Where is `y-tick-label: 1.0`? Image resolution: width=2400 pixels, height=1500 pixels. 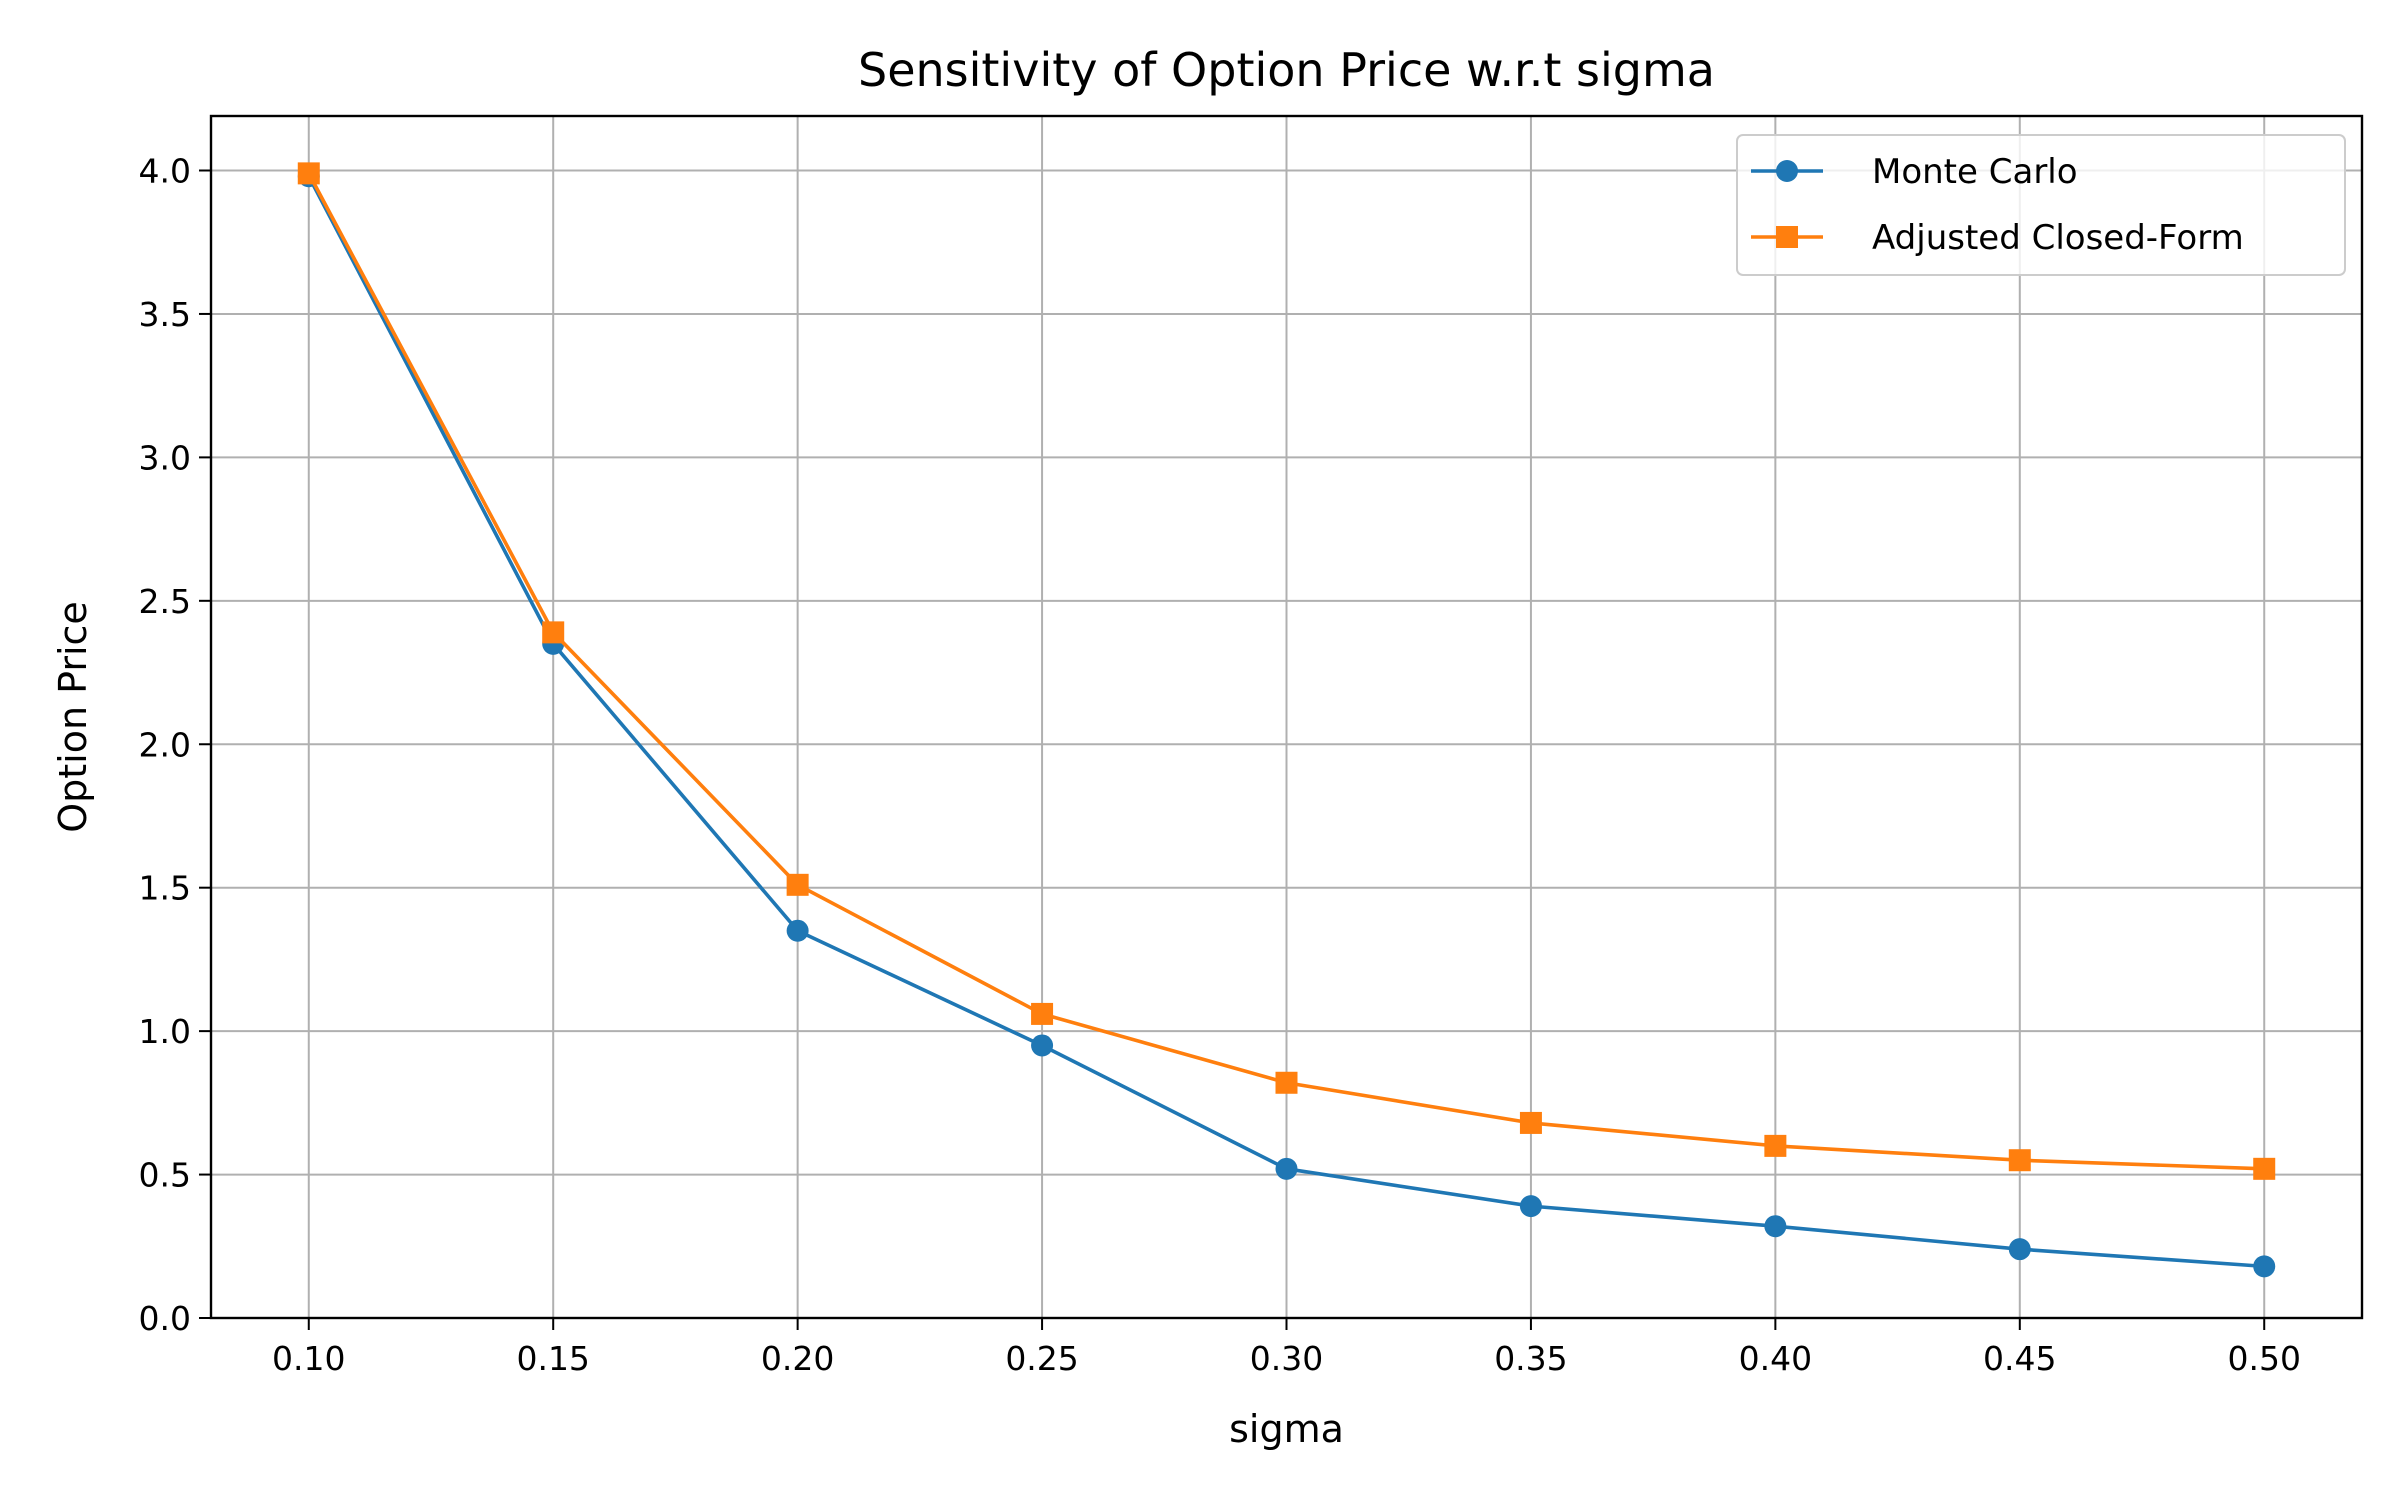 y-tick-label: 1.0 is located at coordinates (165, 1031).